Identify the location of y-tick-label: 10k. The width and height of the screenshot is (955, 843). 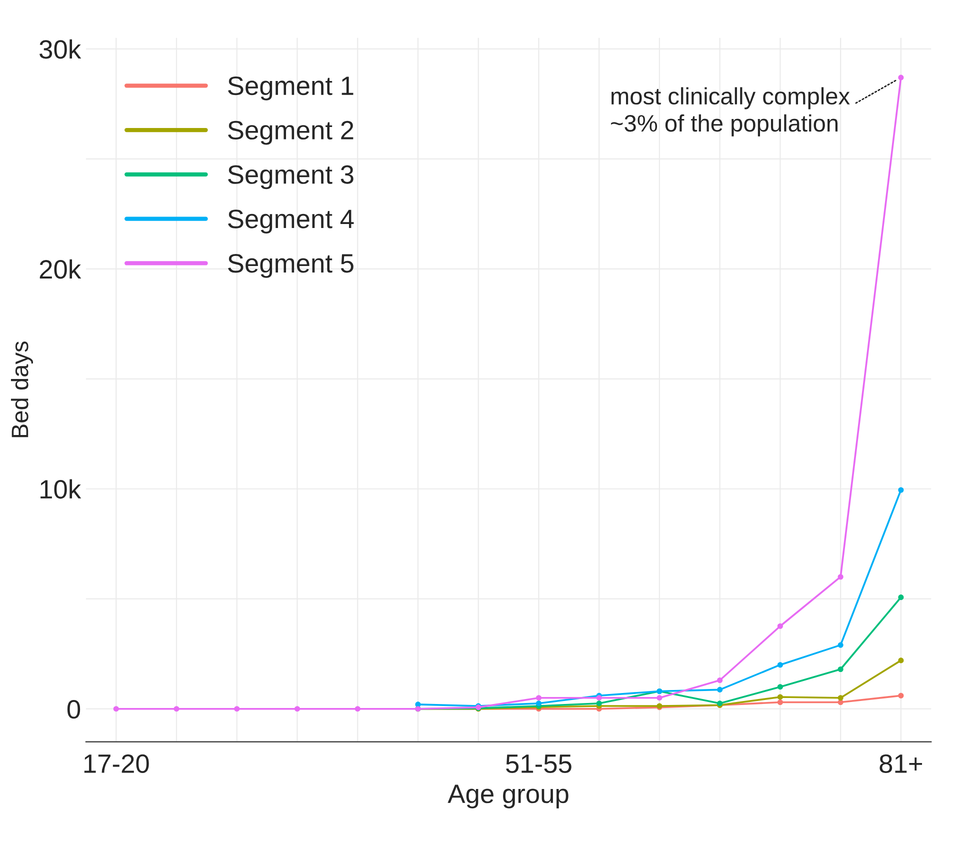
(61, 489).